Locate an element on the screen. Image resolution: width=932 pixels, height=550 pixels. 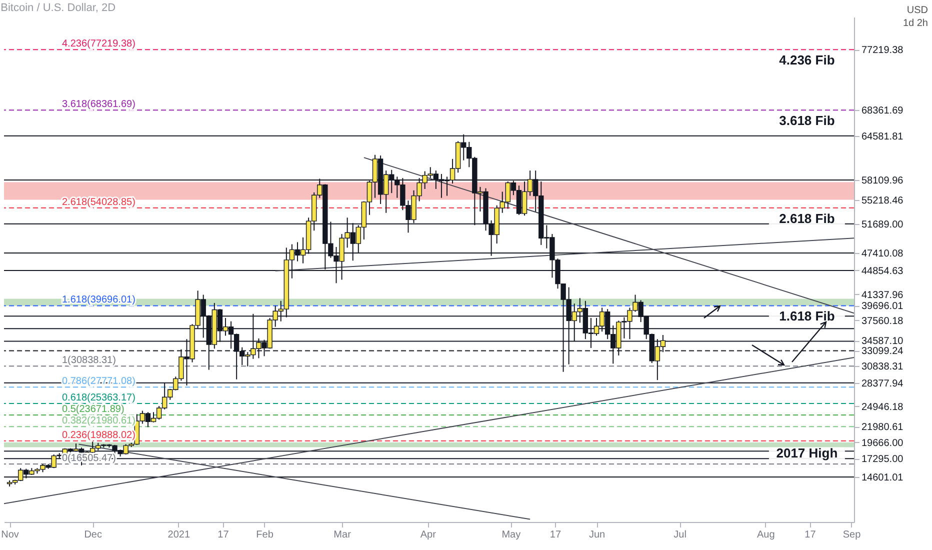
chart-title: Bitcoin / U.S. Dollar, 2D is located at coordinates (58, 8).